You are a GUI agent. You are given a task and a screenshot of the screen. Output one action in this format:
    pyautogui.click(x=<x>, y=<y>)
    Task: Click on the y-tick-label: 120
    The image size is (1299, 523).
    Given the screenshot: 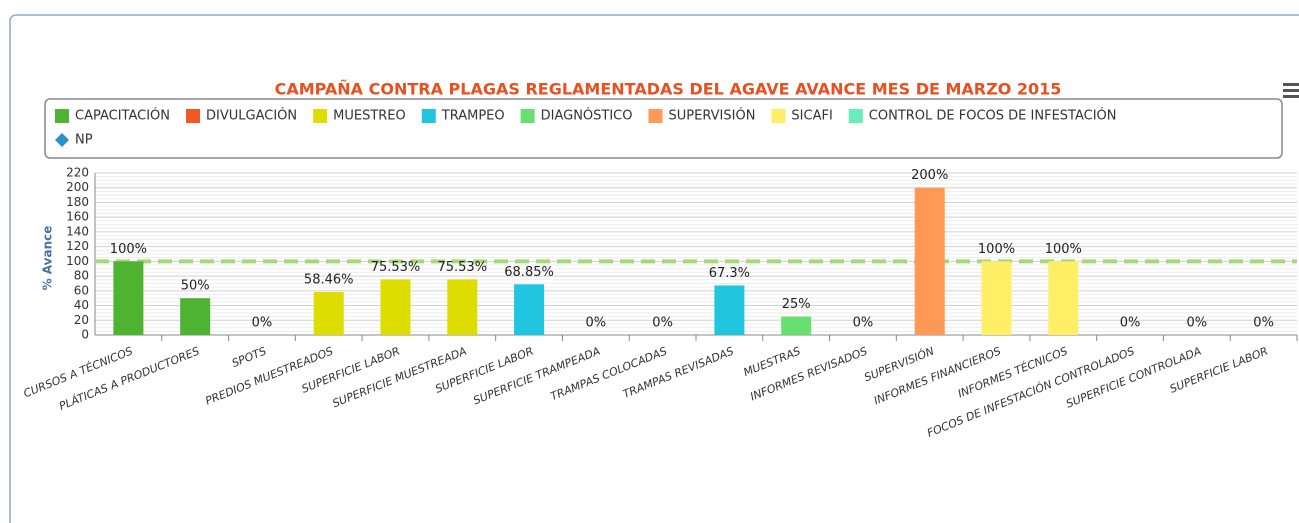 What is the action you would take?
    pyautogui.click(x=77, y=246)
    